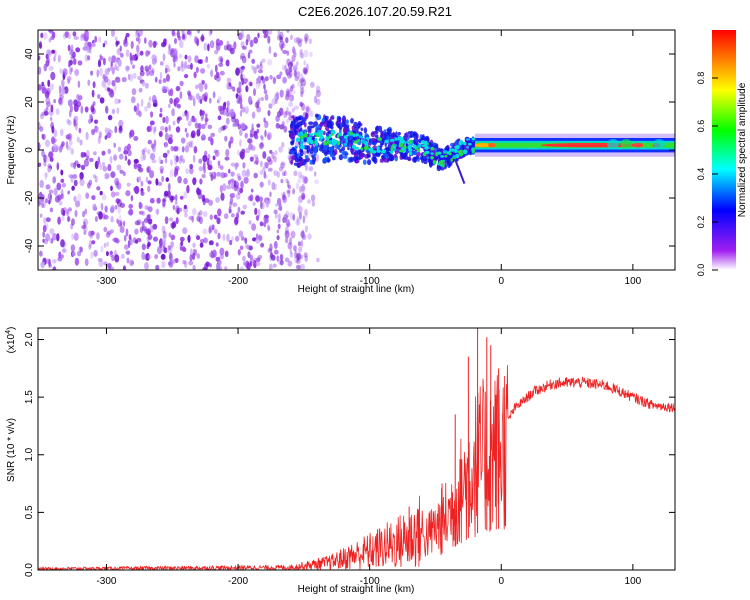 The image size is (750, 600). I want to click on colorbar-gradient, so click(724, 150).